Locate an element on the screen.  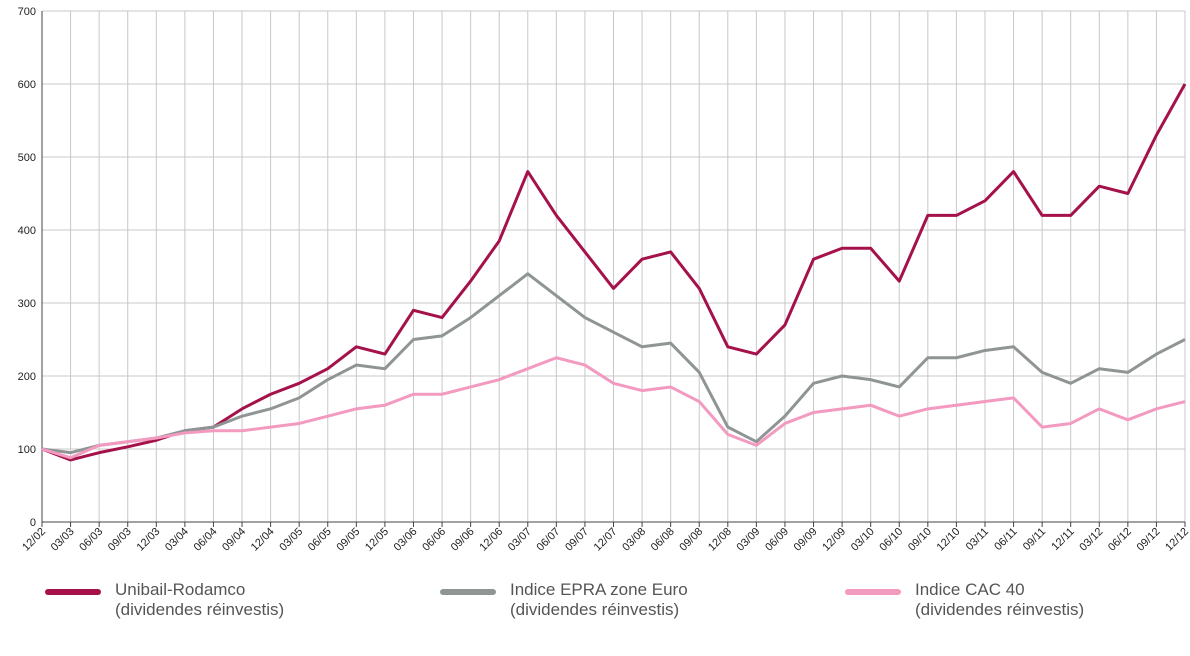
y-tick-label: 500 is located at coordinates (27, 158).